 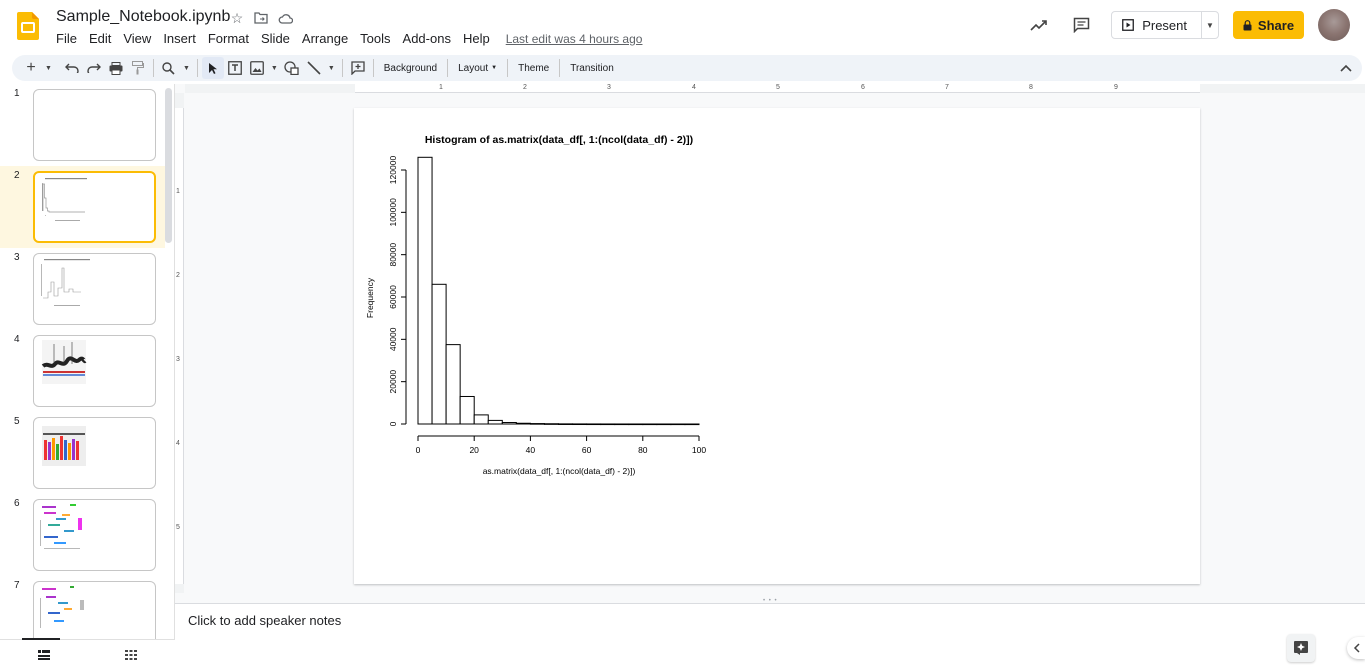 I want to click on y-tick-label: 120000, so click(x=393, y=170).